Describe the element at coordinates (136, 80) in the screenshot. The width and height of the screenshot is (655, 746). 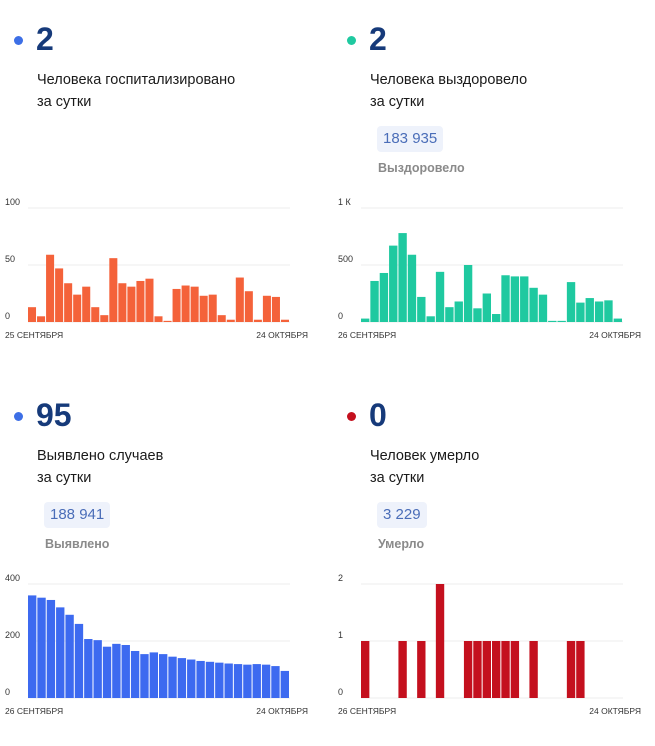
I see `hospitalized-label-line1: Человека госпитализировано` at that location.